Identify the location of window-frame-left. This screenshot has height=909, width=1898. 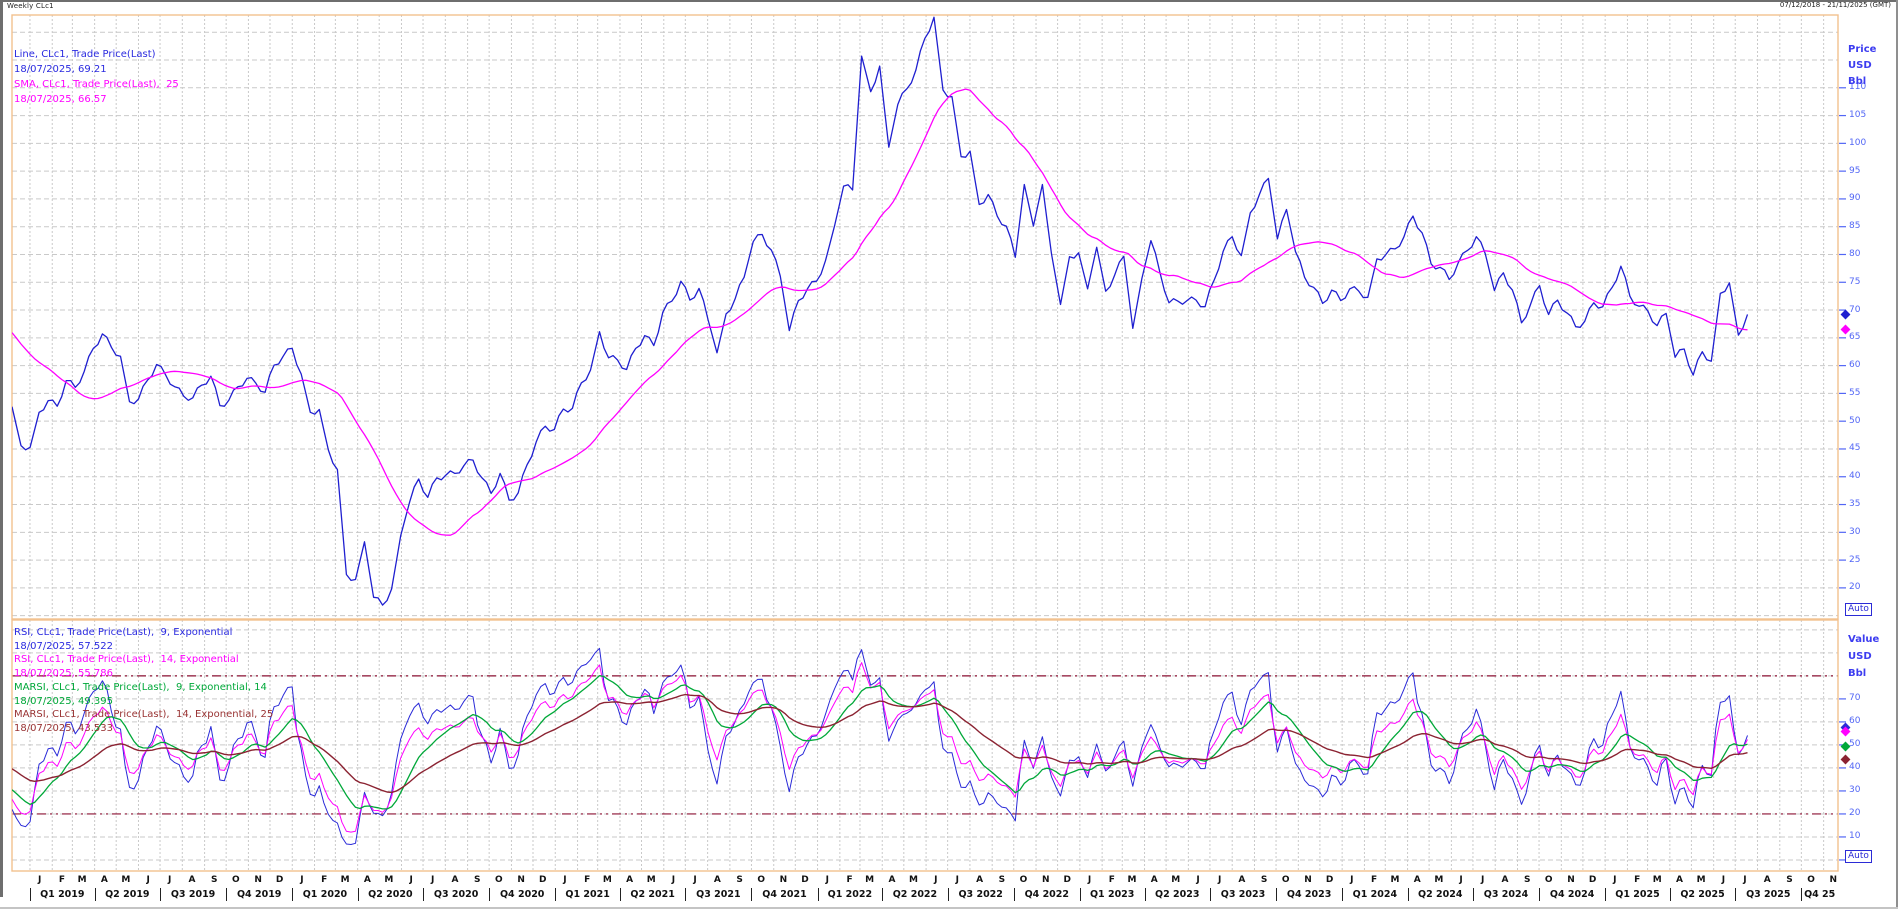
(1, 448).